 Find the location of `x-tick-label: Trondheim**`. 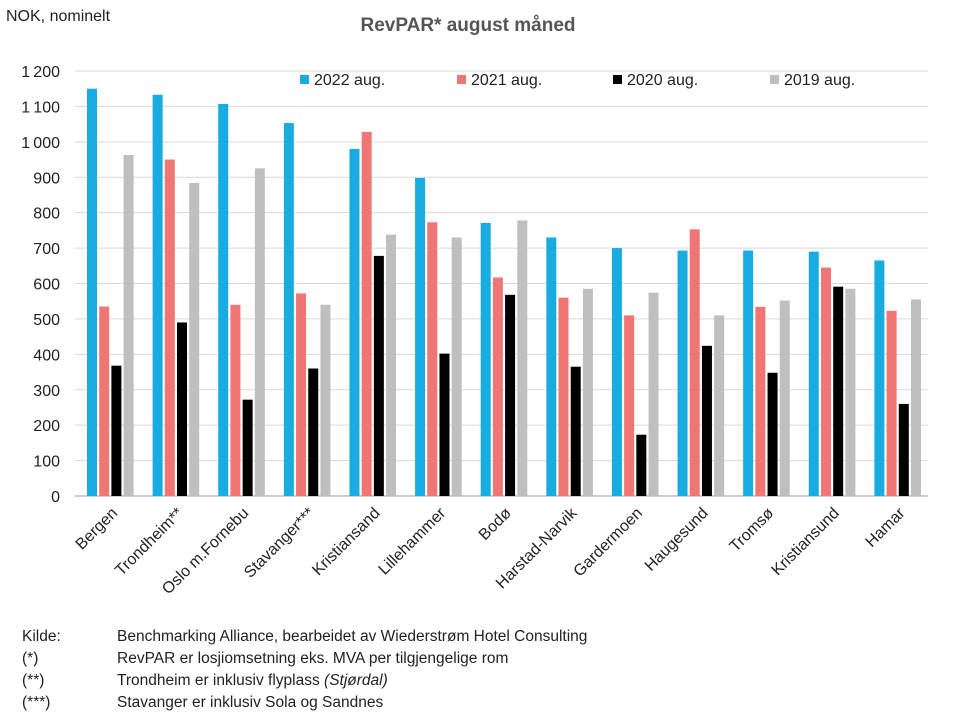

x-tick-label: Trondheim** is located at coordinates (149, 542).